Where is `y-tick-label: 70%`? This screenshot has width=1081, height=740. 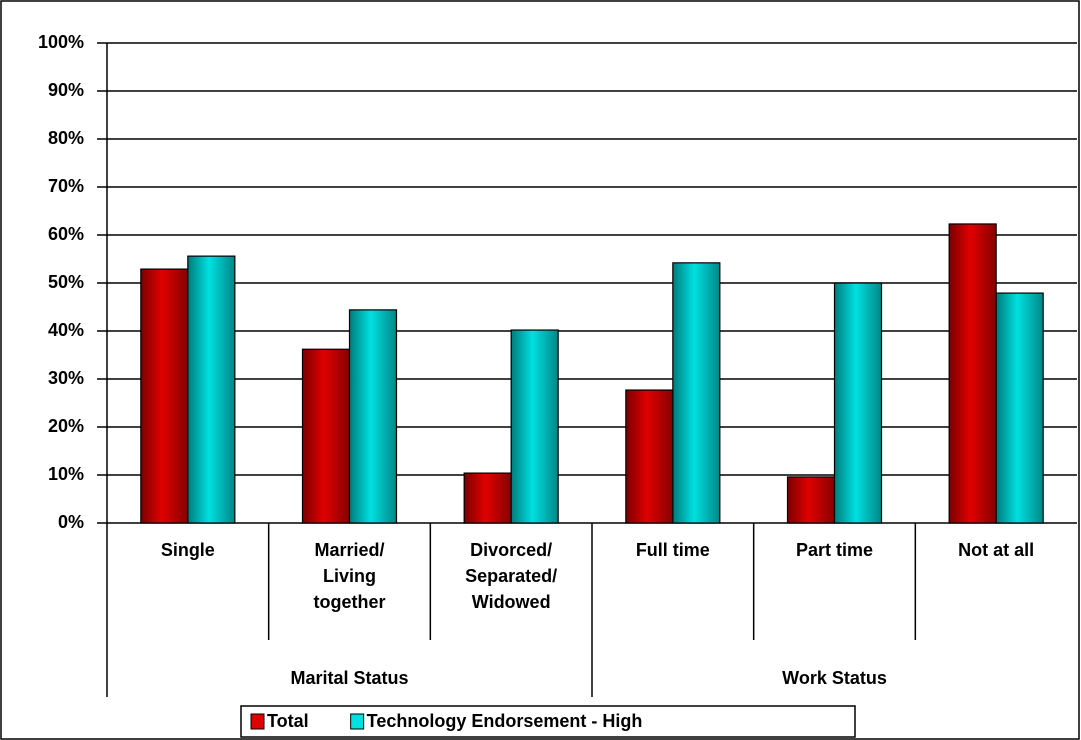
y-tick-label: 70% is located at coordinates (66, 186).